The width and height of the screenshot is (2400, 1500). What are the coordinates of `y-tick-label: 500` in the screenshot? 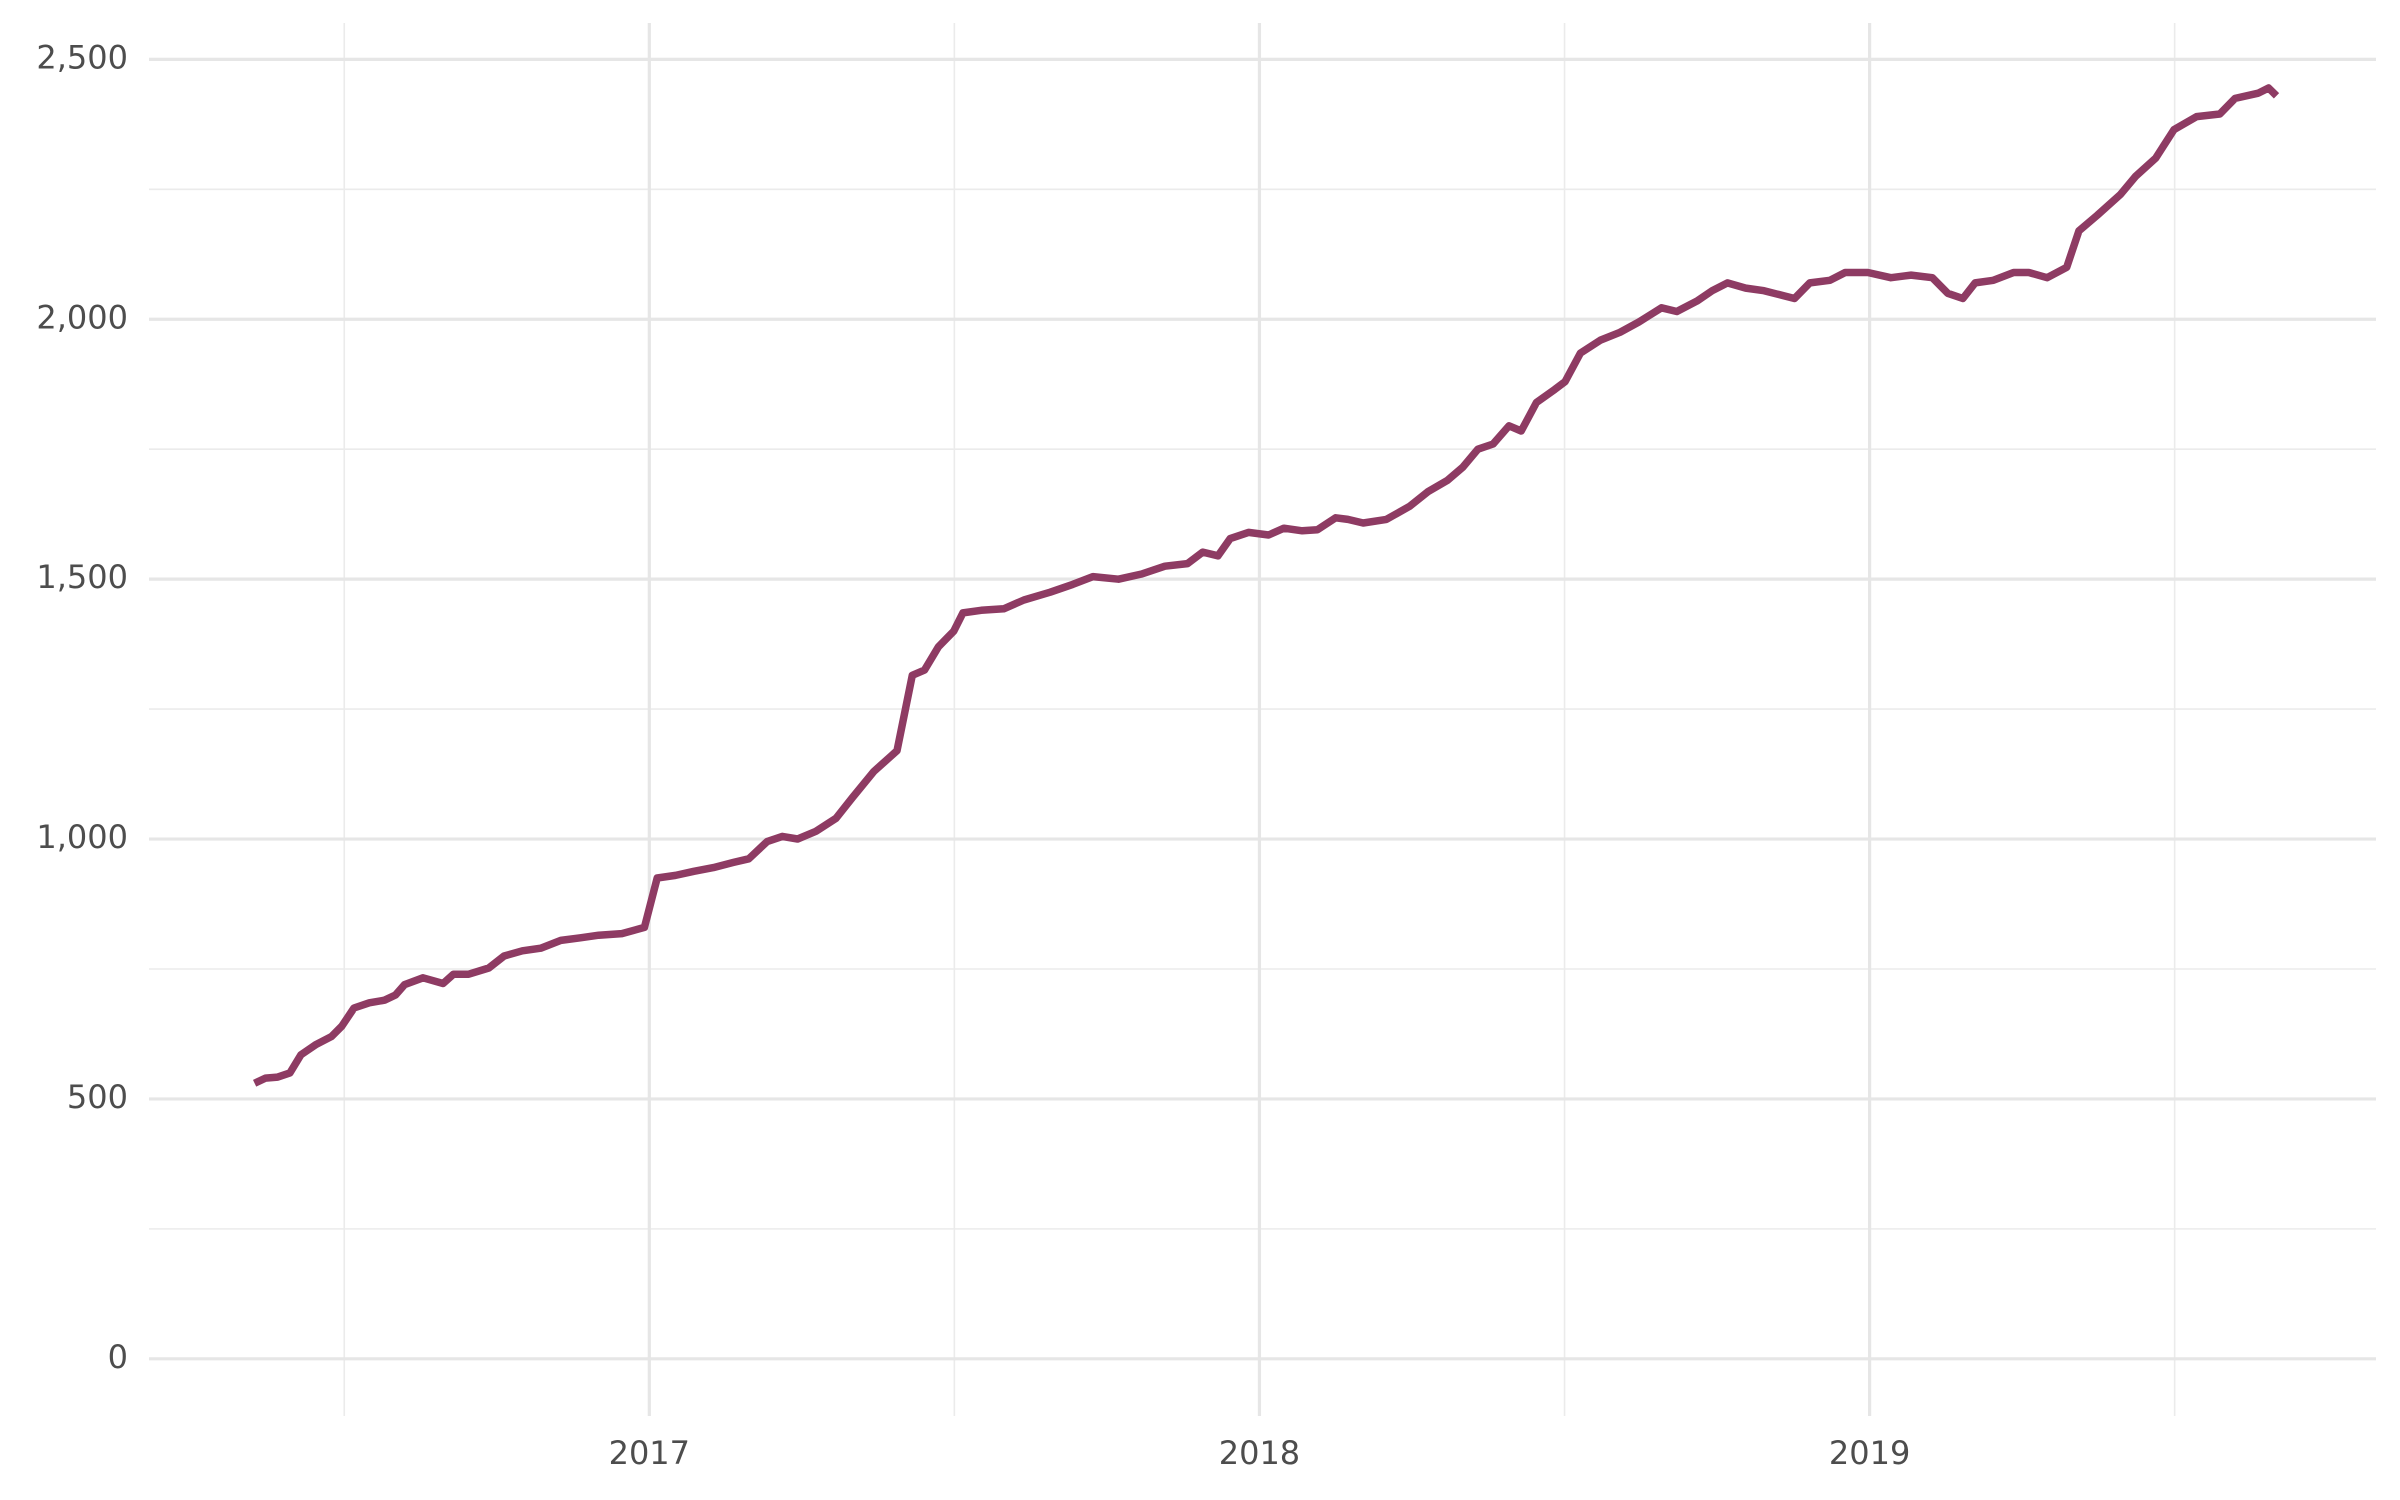 It's located at (97, 1097).